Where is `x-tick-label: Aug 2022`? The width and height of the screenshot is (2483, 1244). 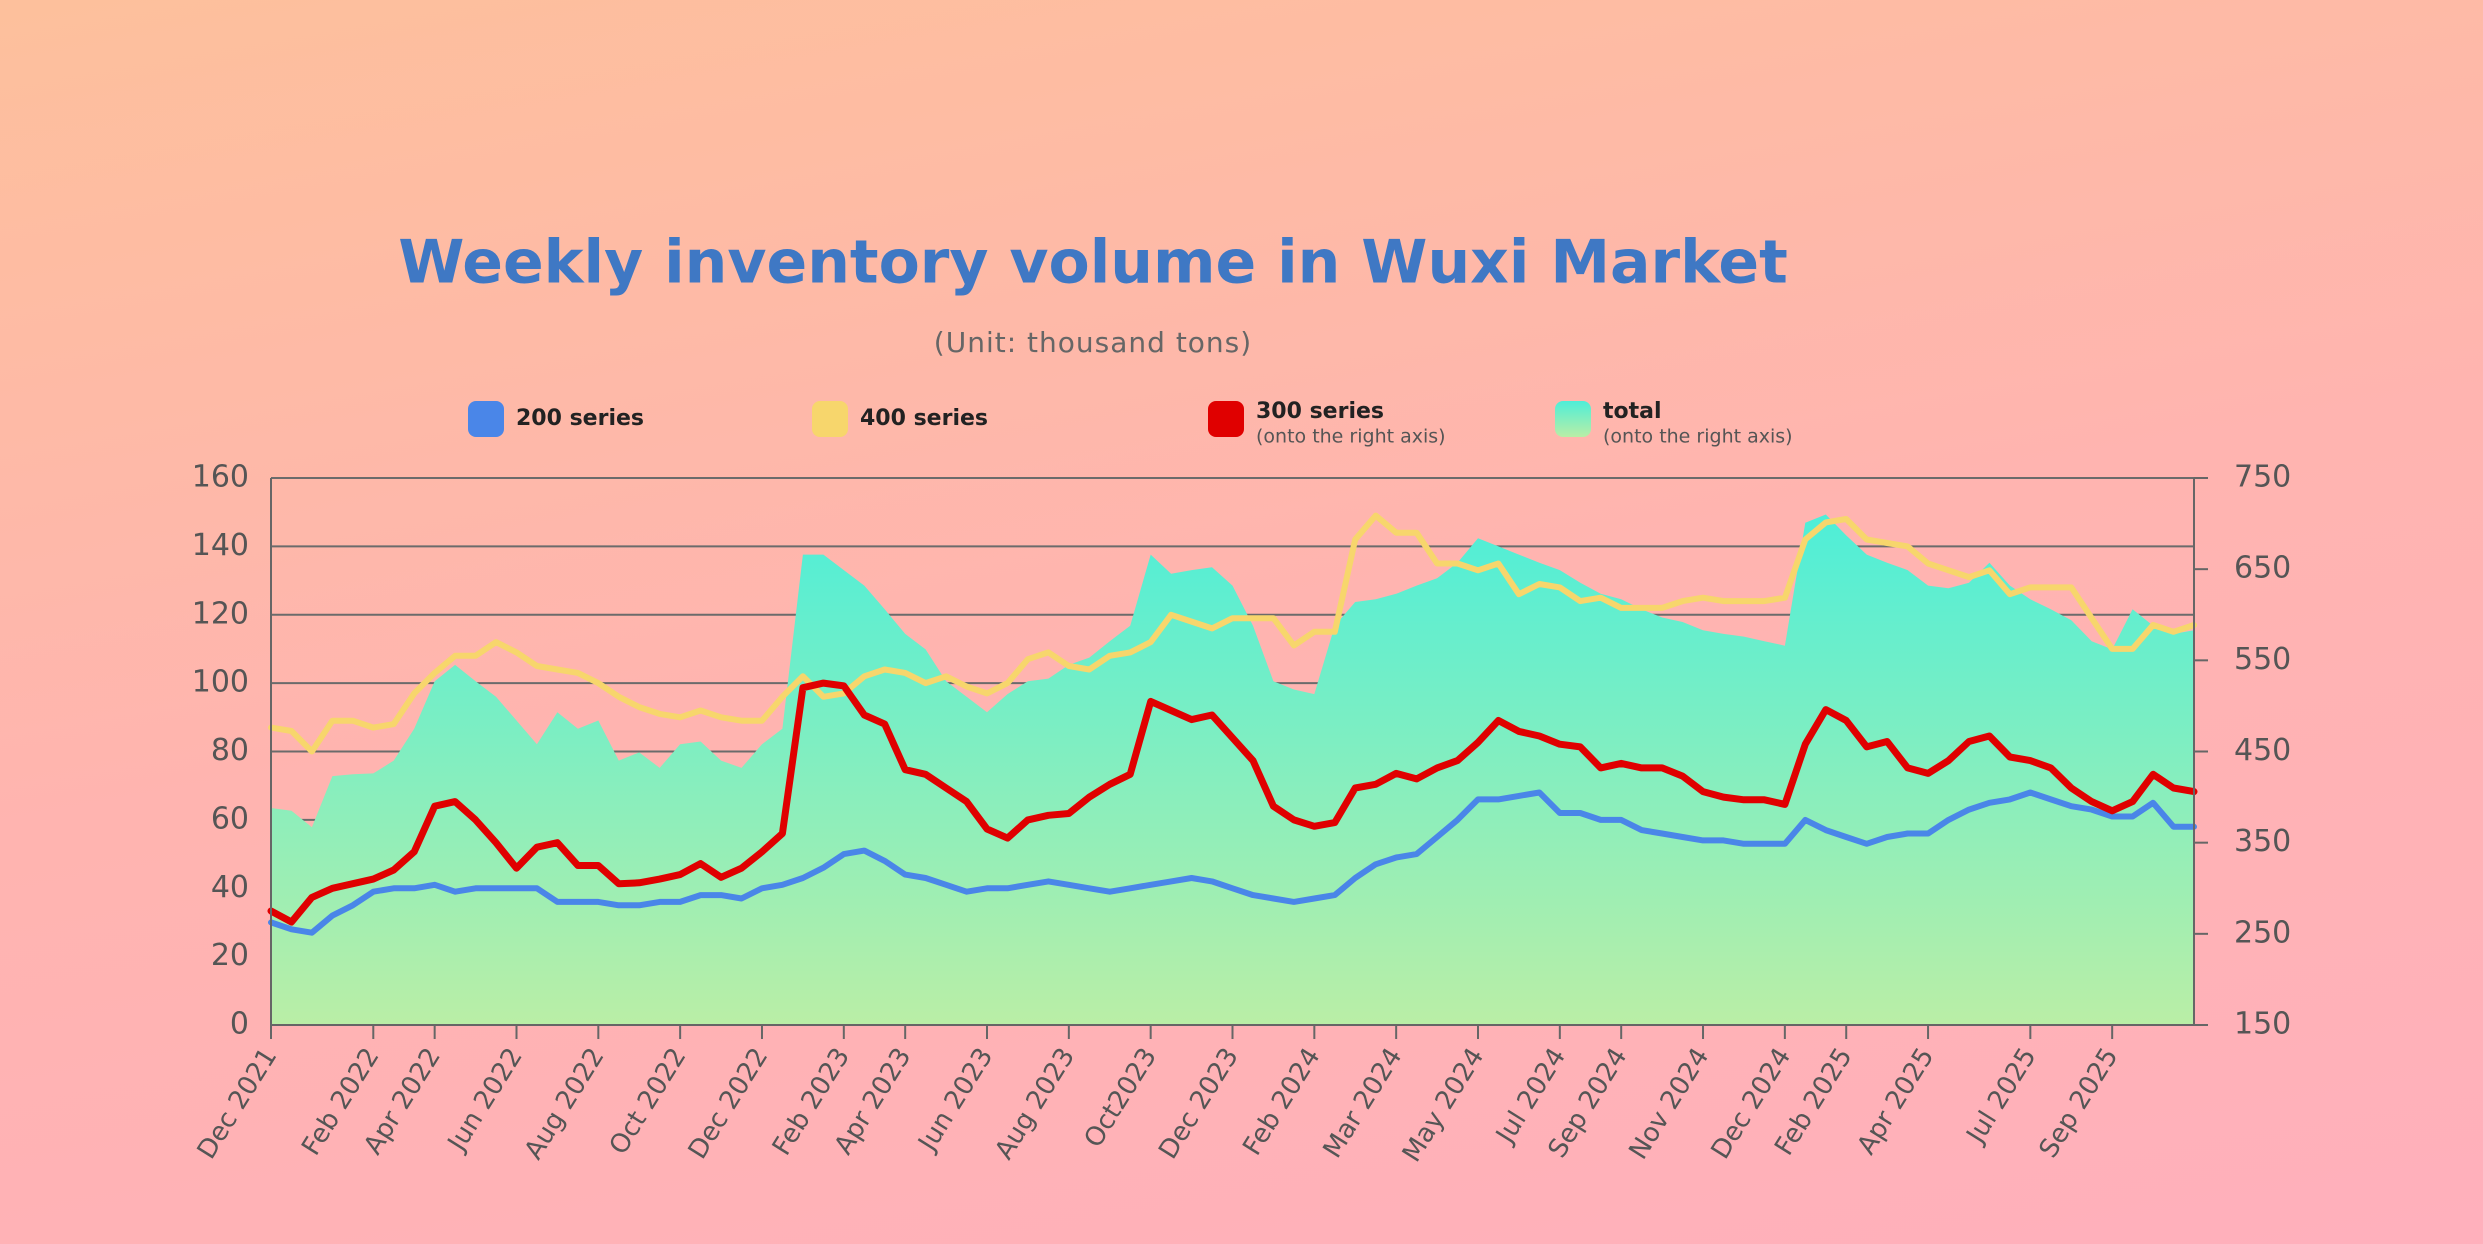 x-tick-label: Aug 2022 is located at coordinates (565, 1104).